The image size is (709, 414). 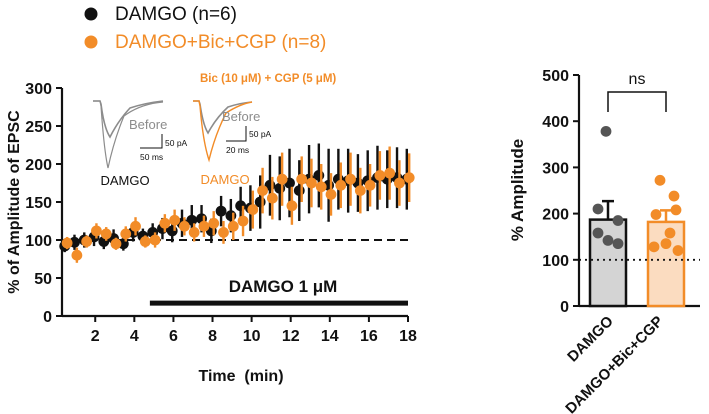 What do you see at coordinates (47, 317) in the screenshot?
I see `left-y-tick-label: 0` at bounding box center [47, 317].